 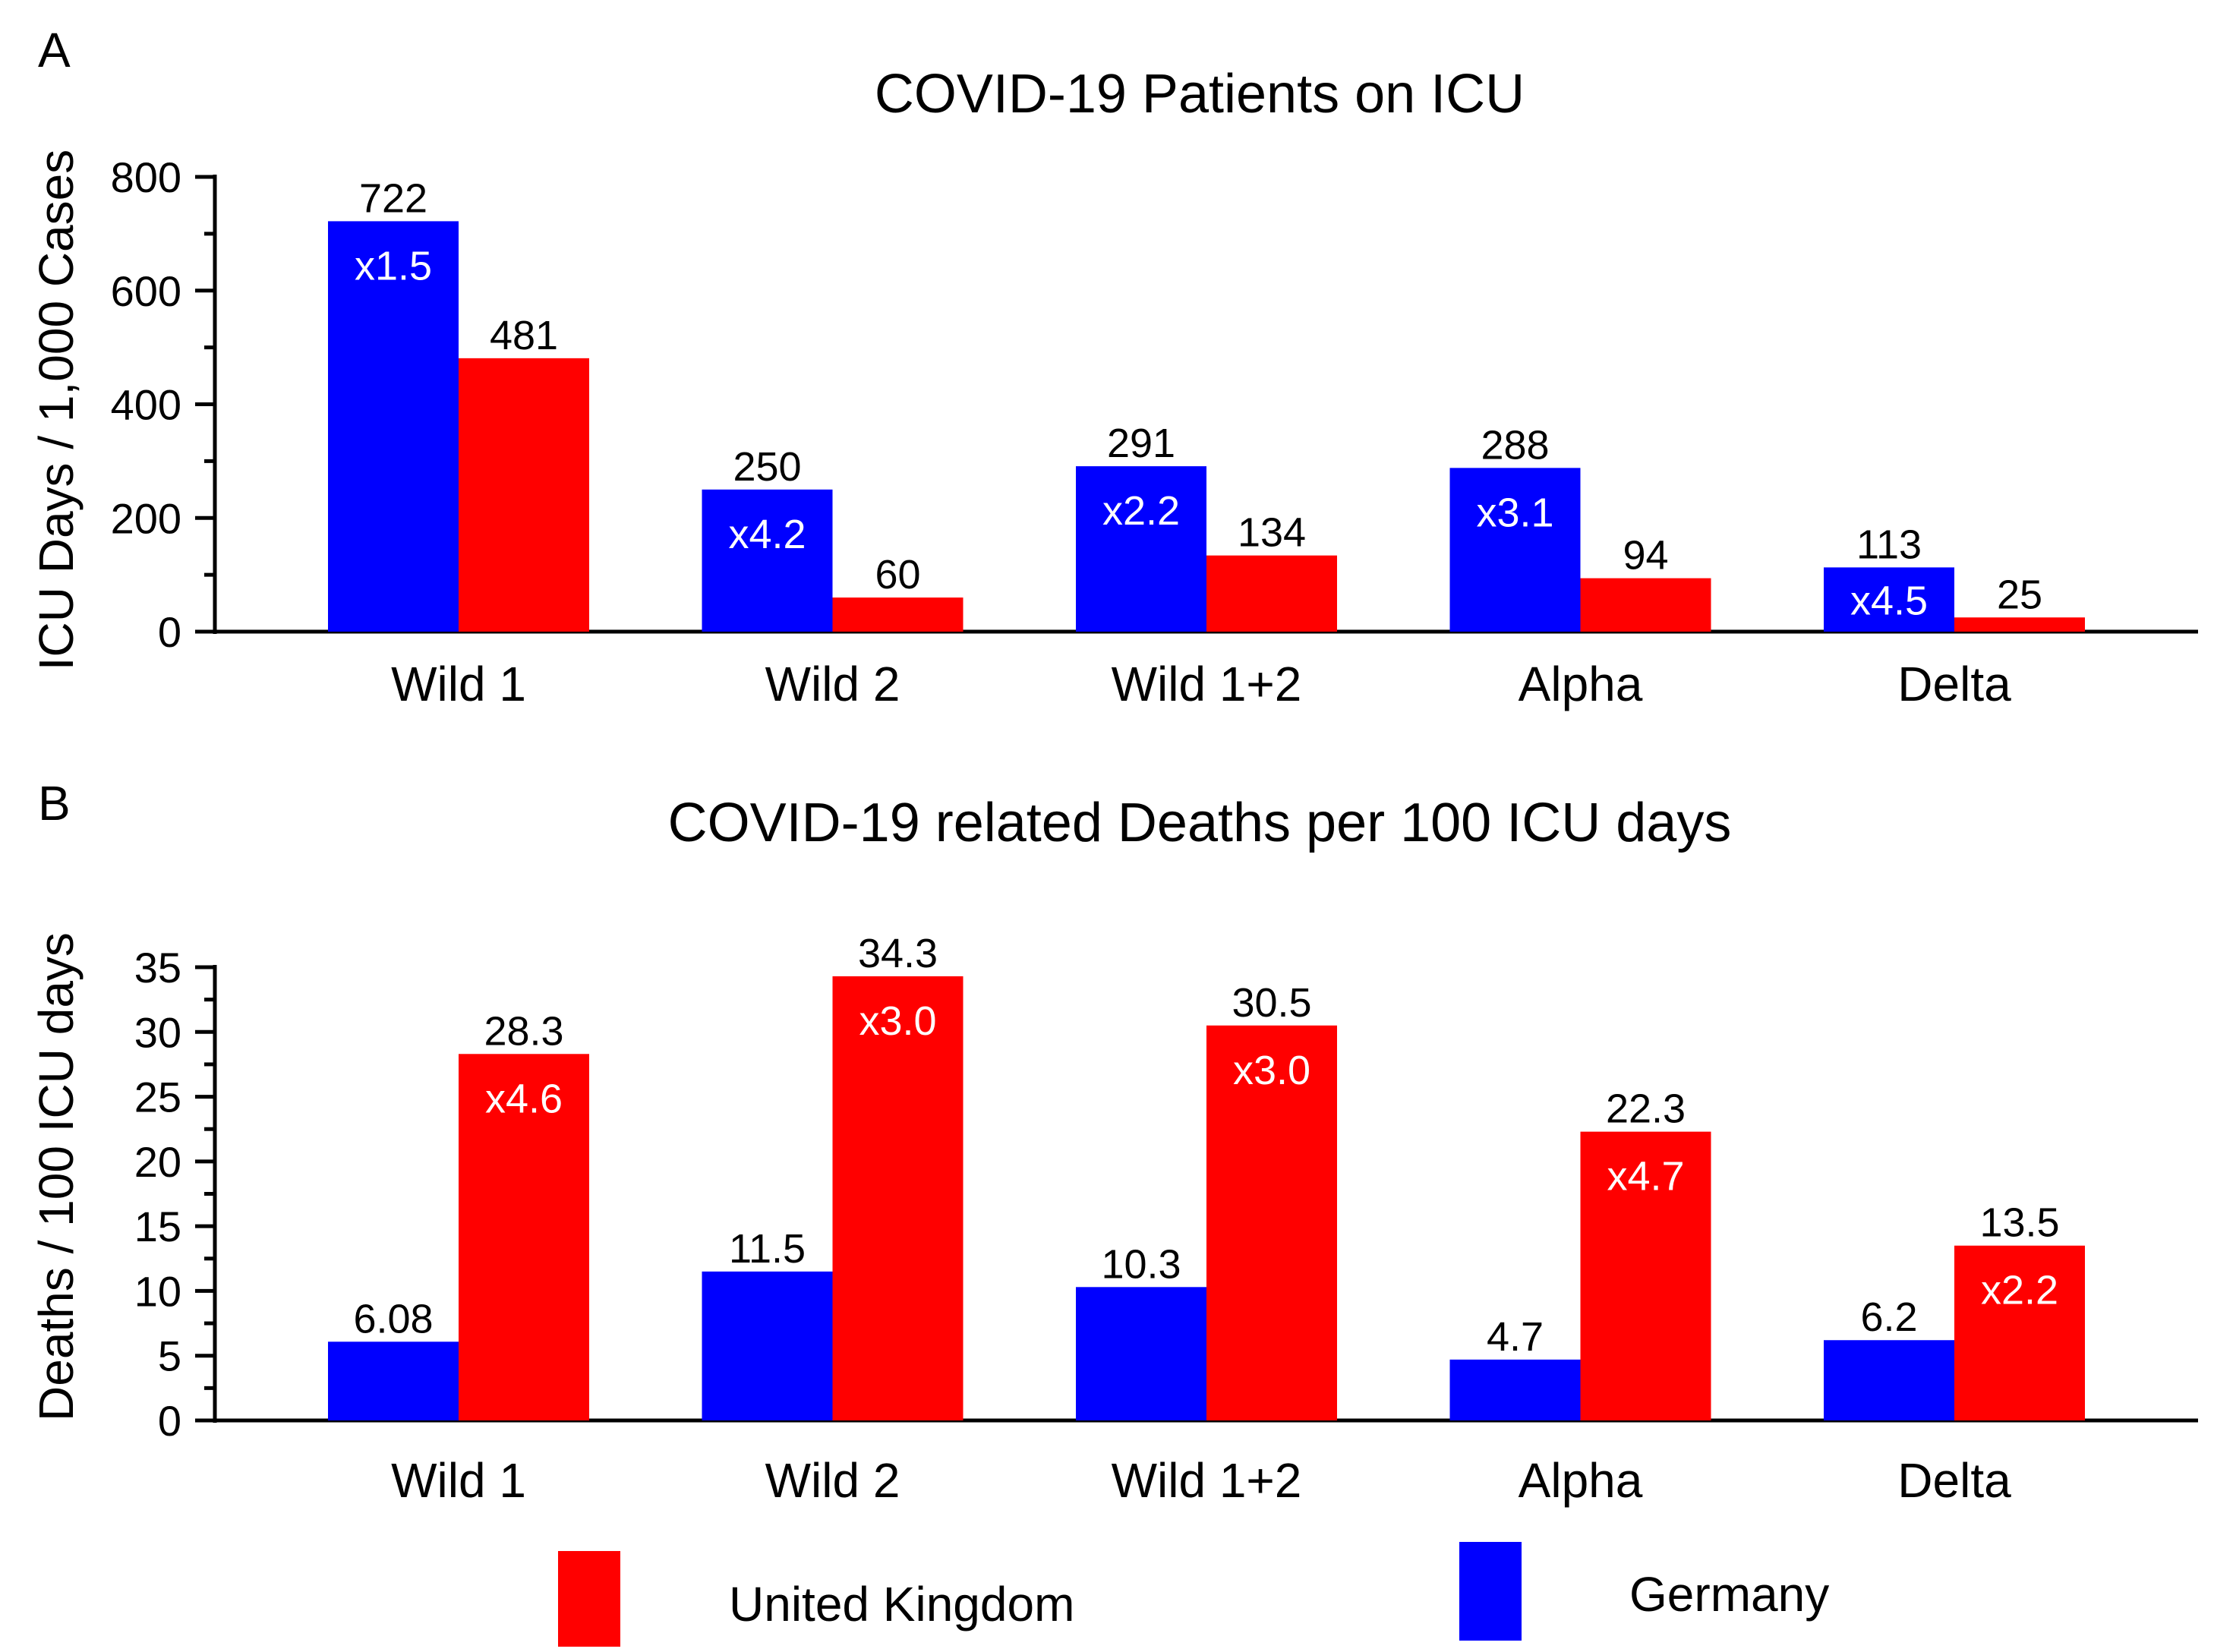 I want to click on y-tick-label: 600, so click(x=146, y=291).